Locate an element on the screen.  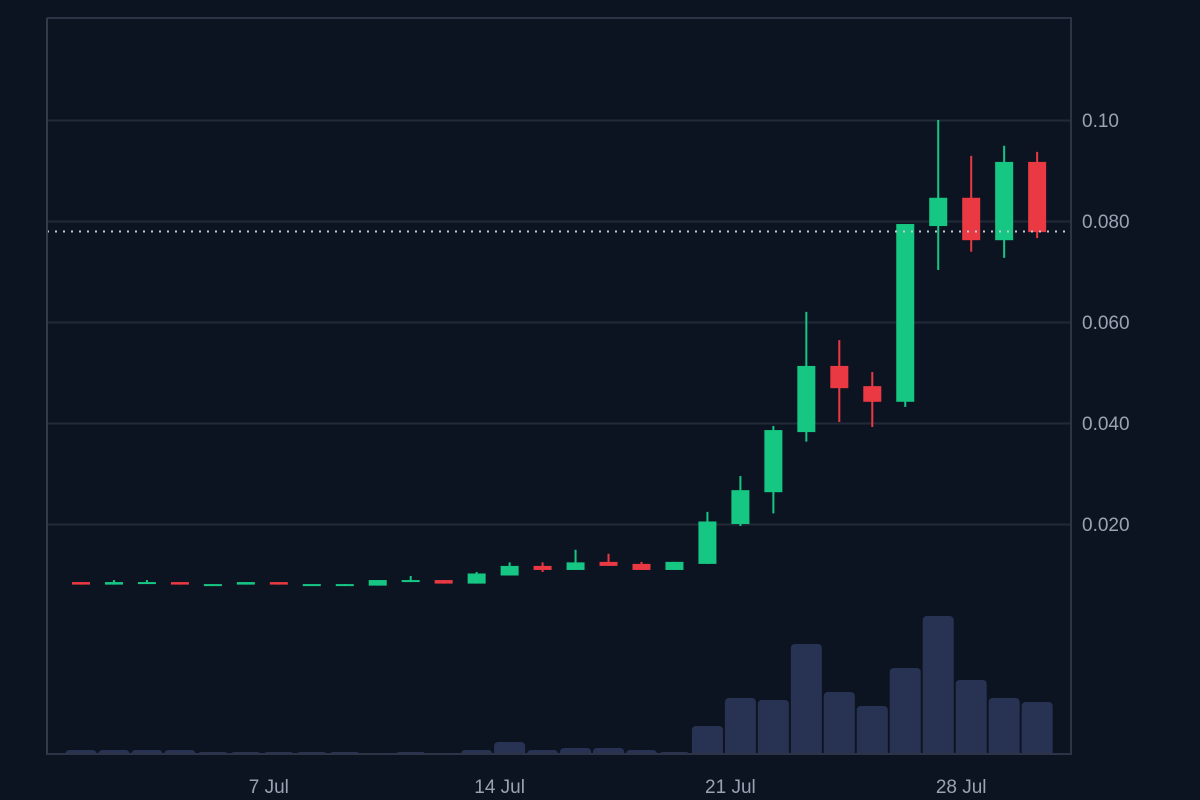
price-axis: 0.10 0.080 0.060 0.040 0.020 is located at coordinates (1106, 323).